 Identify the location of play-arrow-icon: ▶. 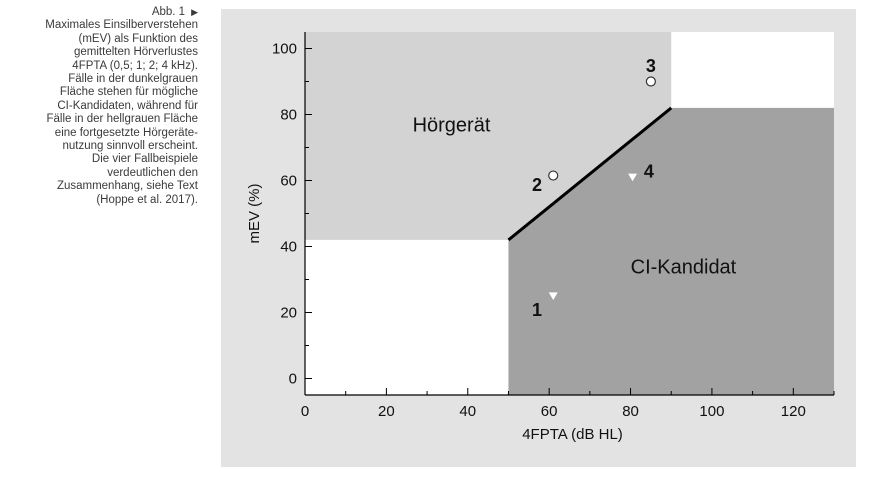
(194, 12).